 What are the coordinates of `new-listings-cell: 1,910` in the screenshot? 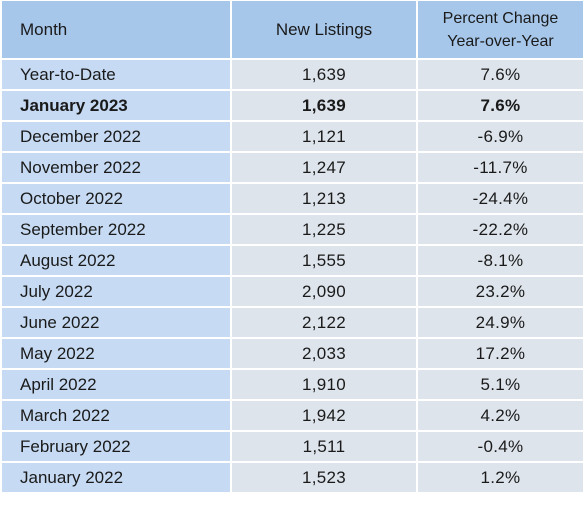 It's located at (325, 385).